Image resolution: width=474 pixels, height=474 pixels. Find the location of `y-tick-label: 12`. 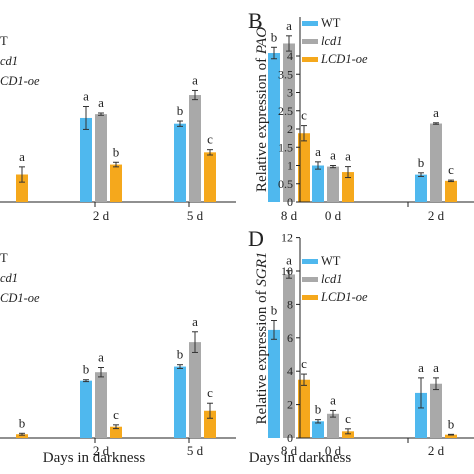

y-tick-label: 12 is located at coordinates (287, 238).